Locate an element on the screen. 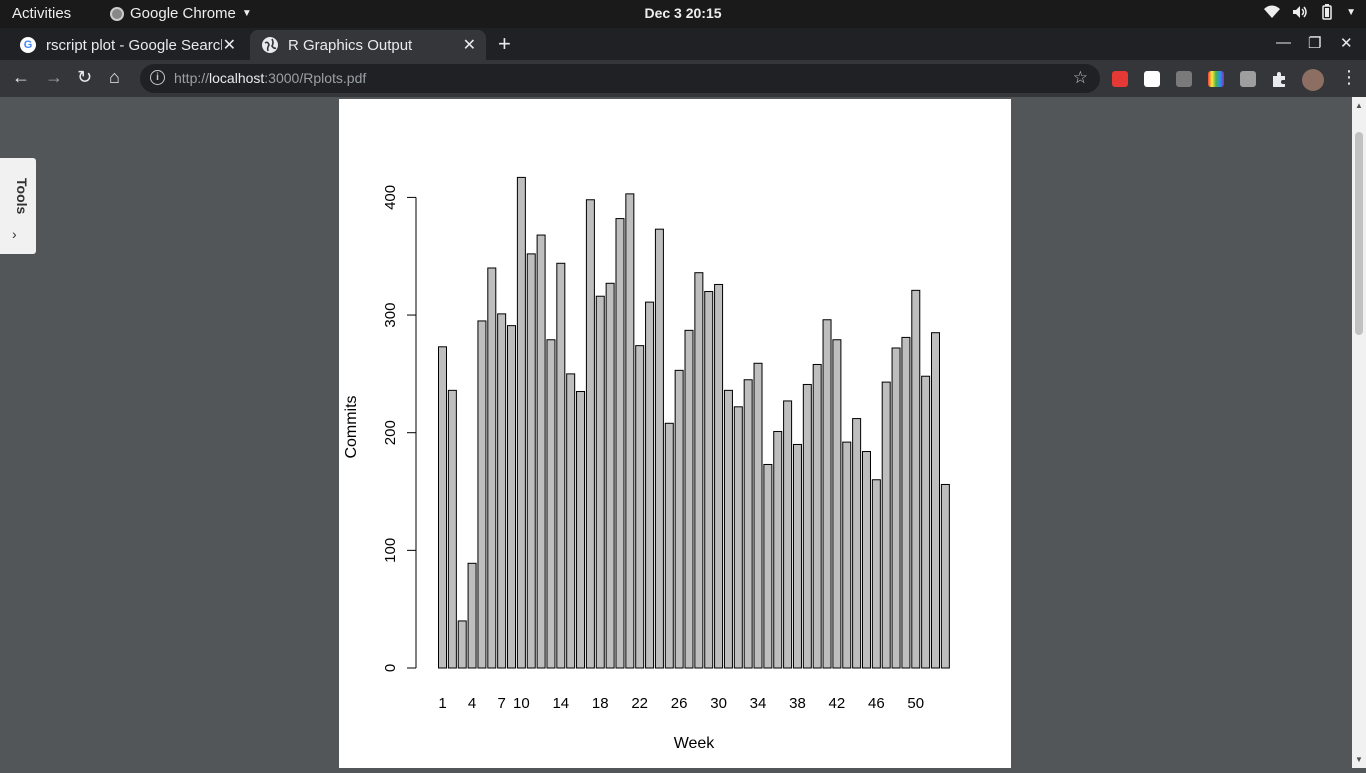 The height and width of the screenshot is (773, 1366). tools-panel-toggle: Tools › is located at coordinates (18, 206).